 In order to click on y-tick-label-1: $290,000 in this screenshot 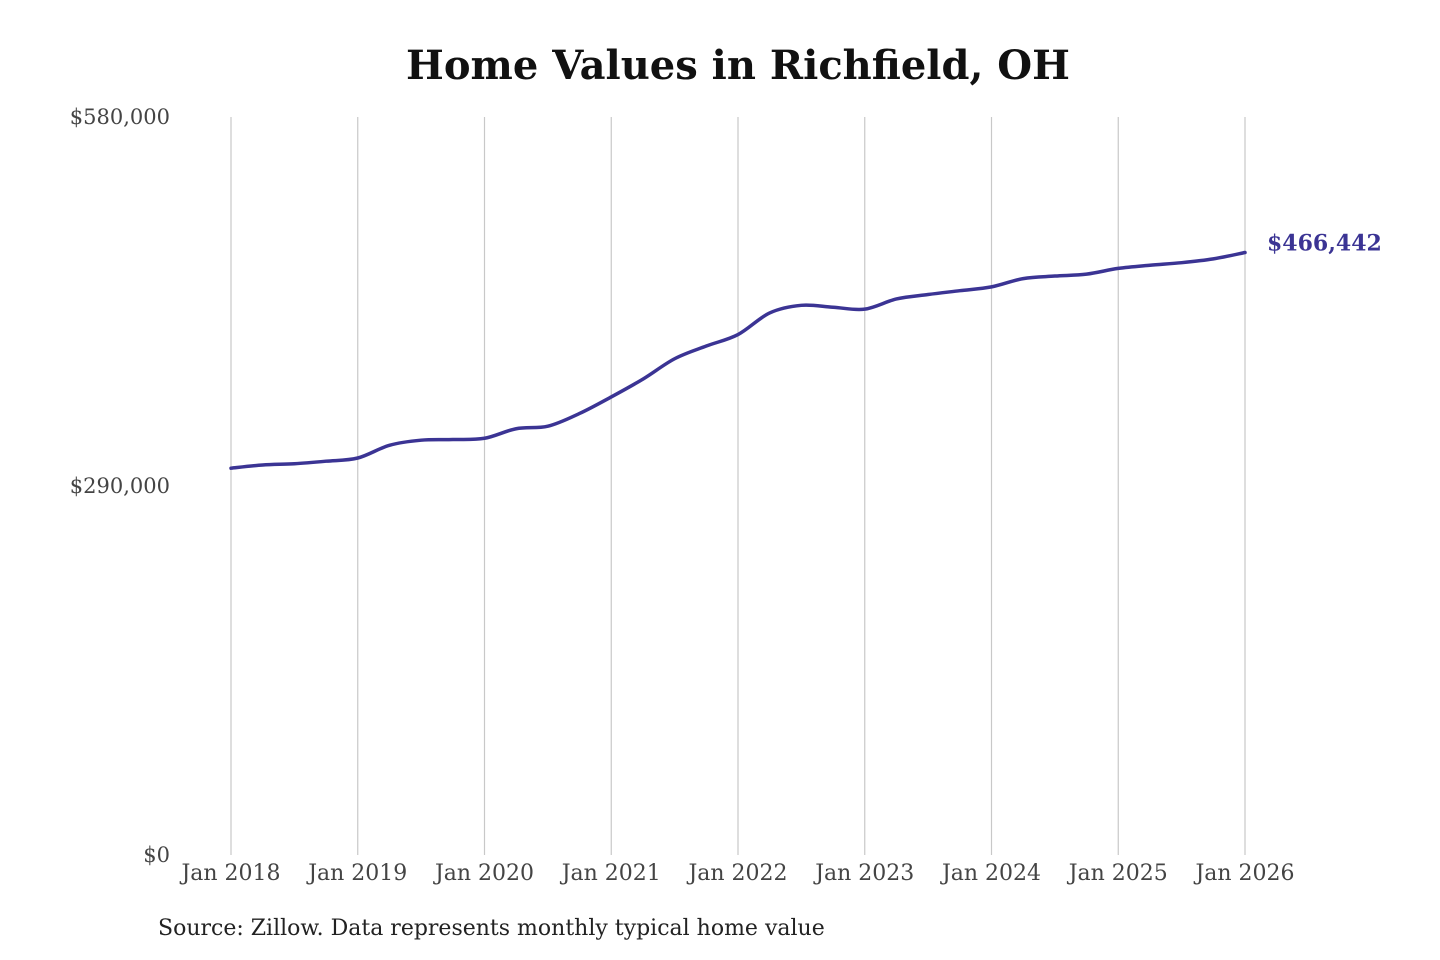, I will do `click(120, 486)`.